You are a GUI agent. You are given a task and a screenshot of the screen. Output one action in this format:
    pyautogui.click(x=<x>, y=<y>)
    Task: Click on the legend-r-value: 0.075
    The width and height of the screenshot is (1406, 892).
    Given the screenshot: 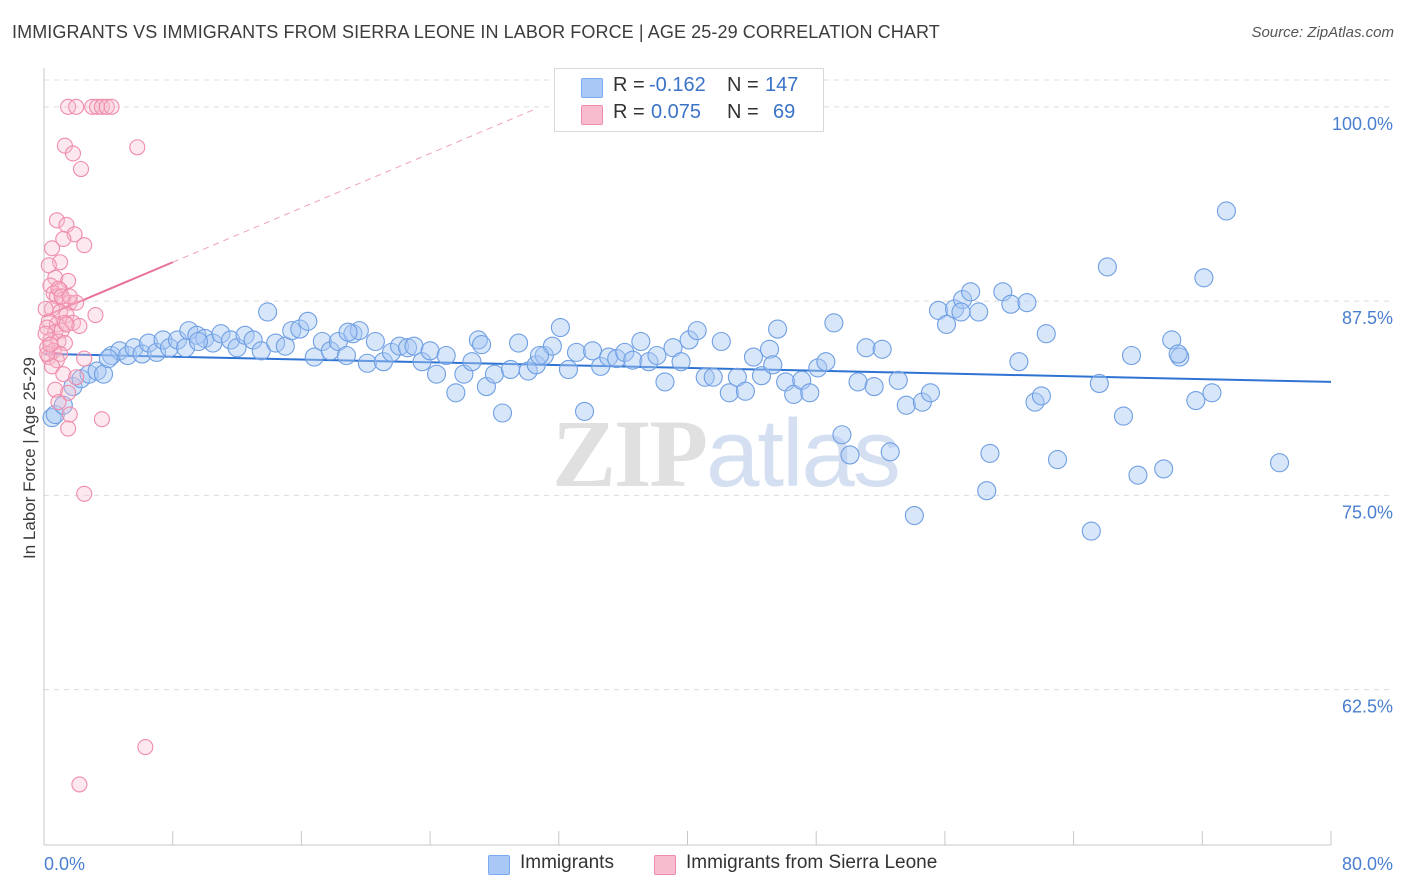 What is the action you would take?
    pyautogui.click(x=676, y=112)
    